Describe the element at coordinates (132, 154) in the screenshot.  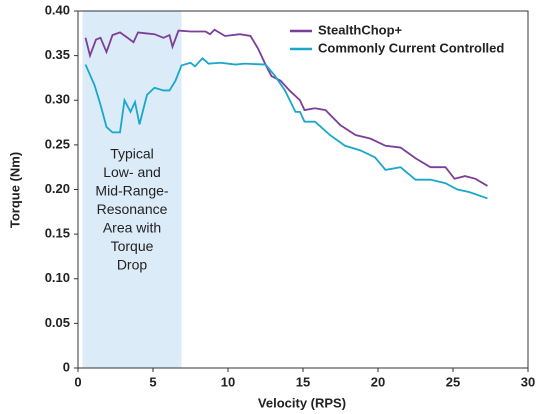
I see `annotation-line: Typical` at that location.